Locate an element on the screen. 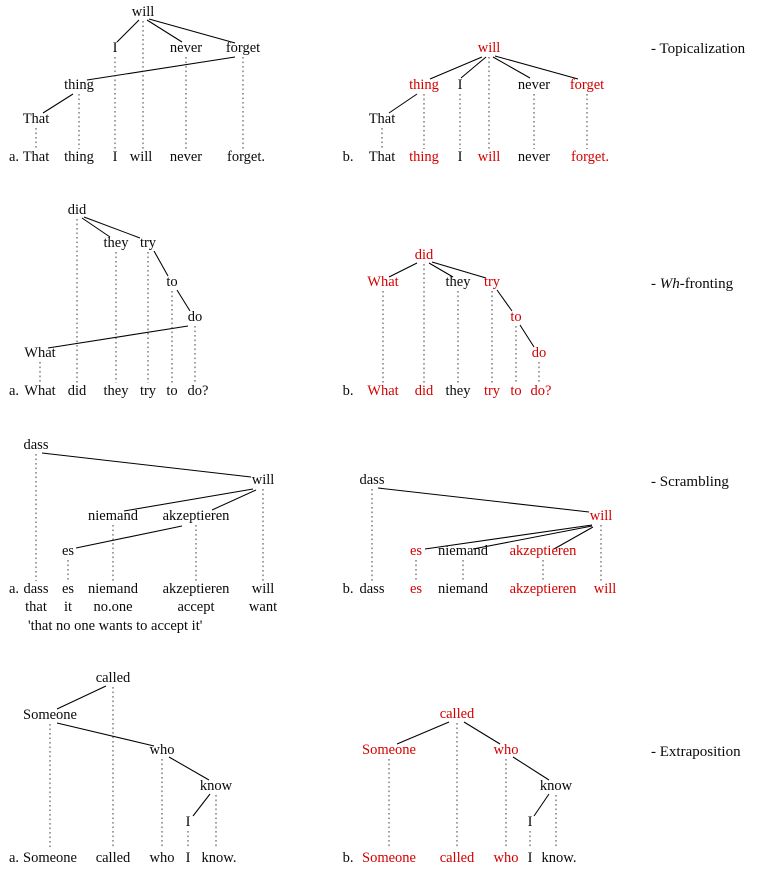 This screenshot has width=758, height=871. section-label-topicalization: - Topicalization is located at coordinates (698, 49).